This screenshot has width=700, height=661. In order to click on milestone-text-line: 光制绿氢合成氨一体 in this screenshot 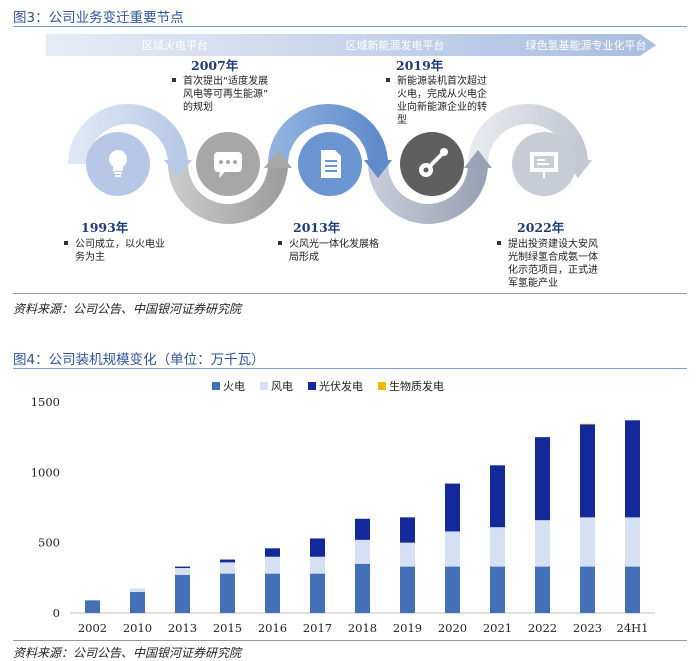, I will do `click(553, 256)`.